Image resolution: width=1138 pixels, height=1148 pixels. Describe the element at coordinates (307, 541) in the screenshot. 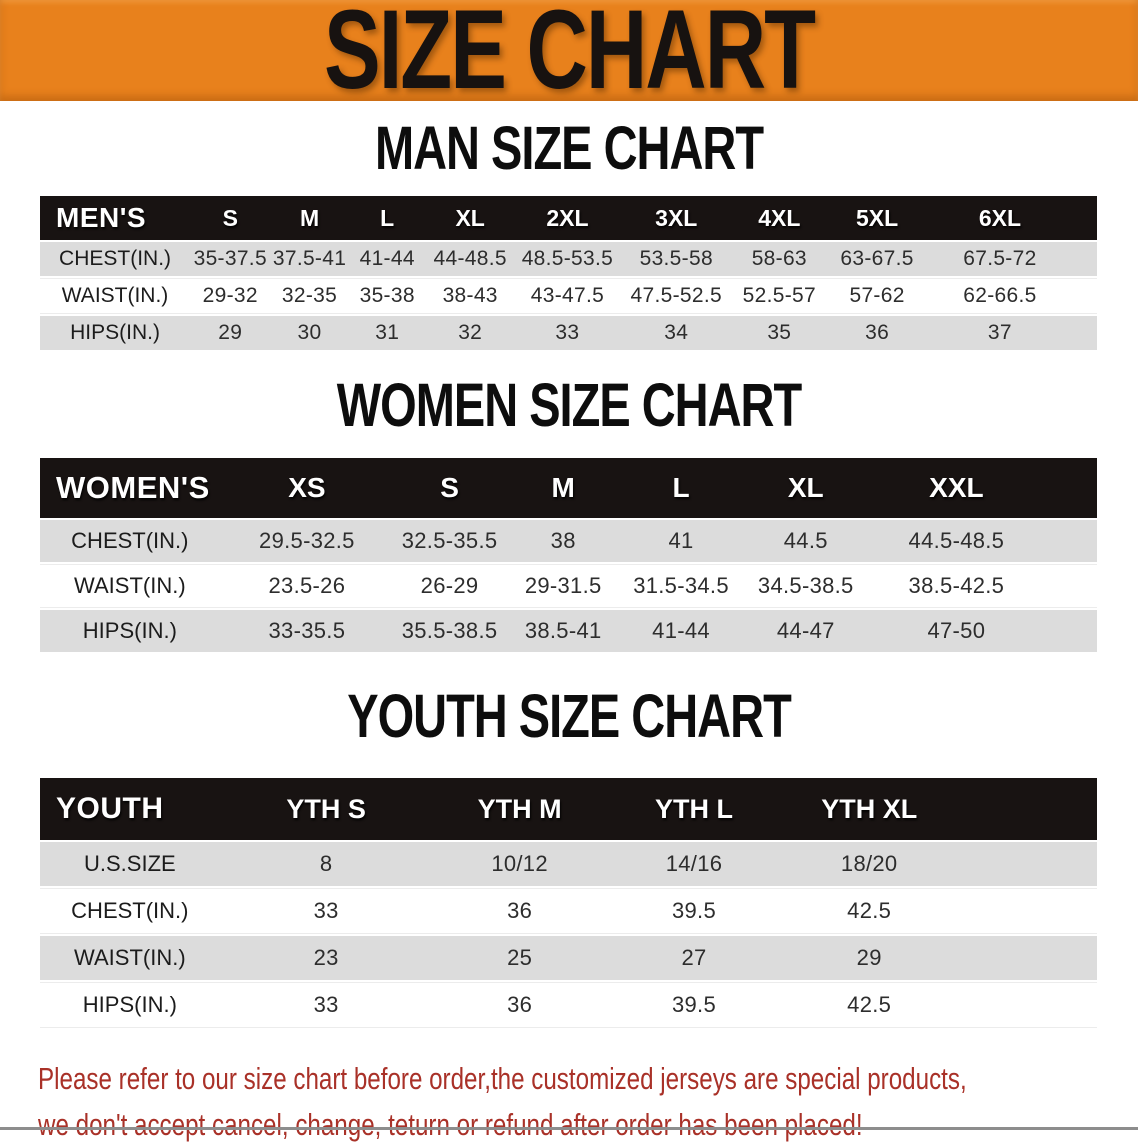

I see `size-value: 29.5-32.5` at that location.